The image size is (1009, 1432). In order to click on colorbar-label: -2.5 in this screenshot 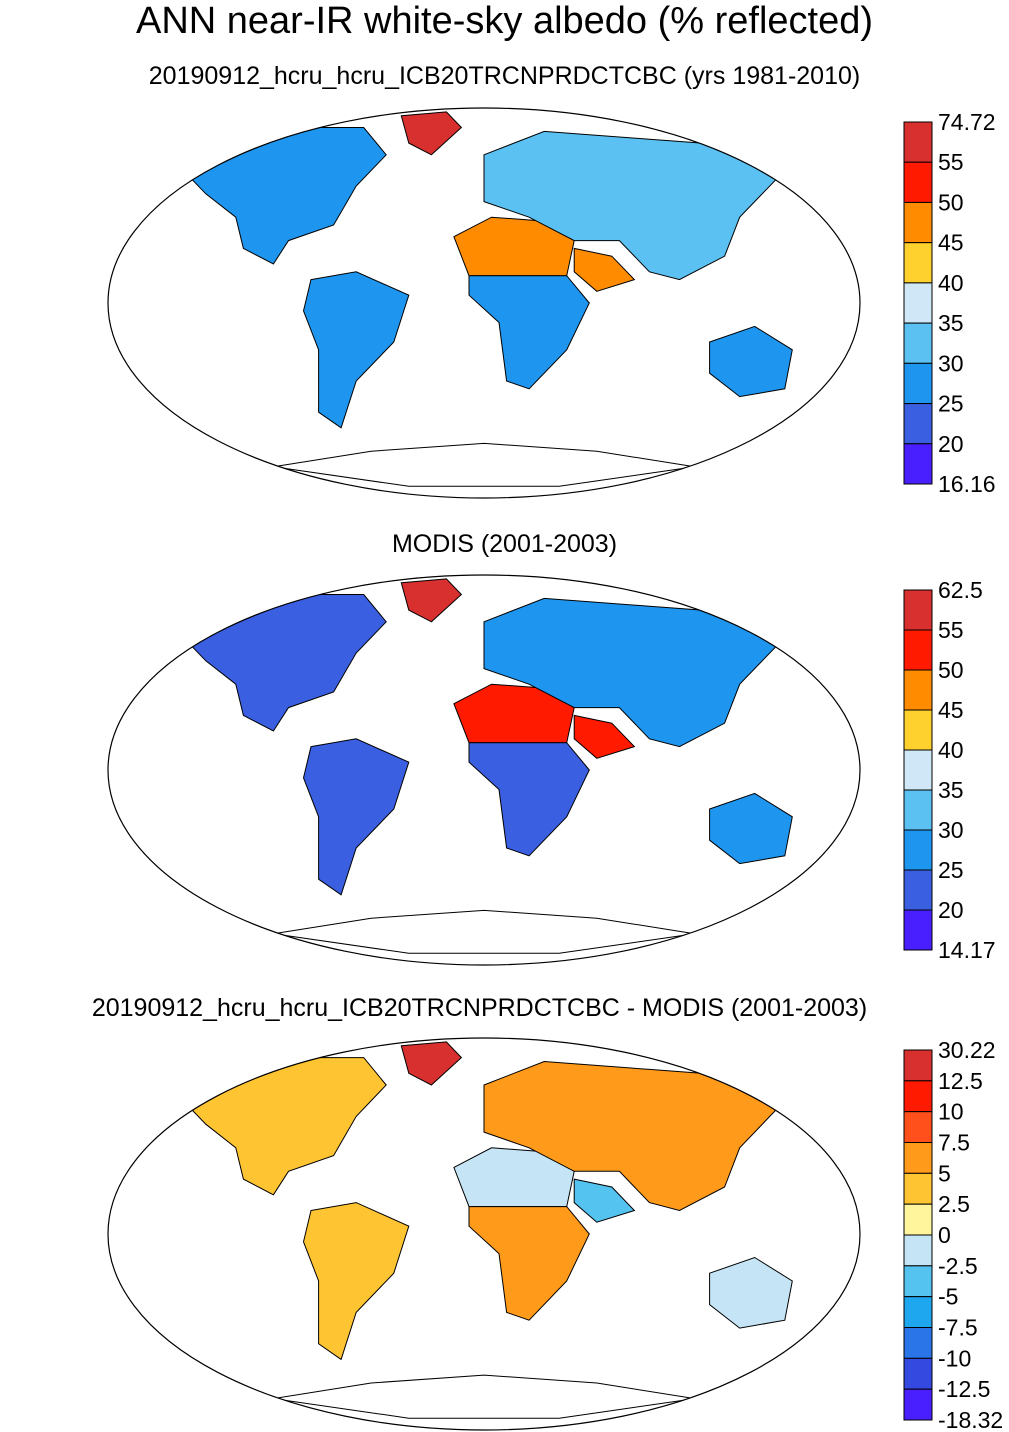, I will do `click(958, 1266)`.